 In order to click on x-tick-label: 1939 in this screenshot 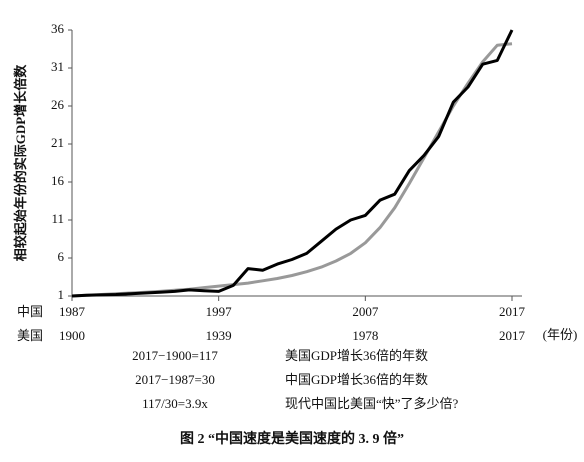, I will do `click(219, 335)`.